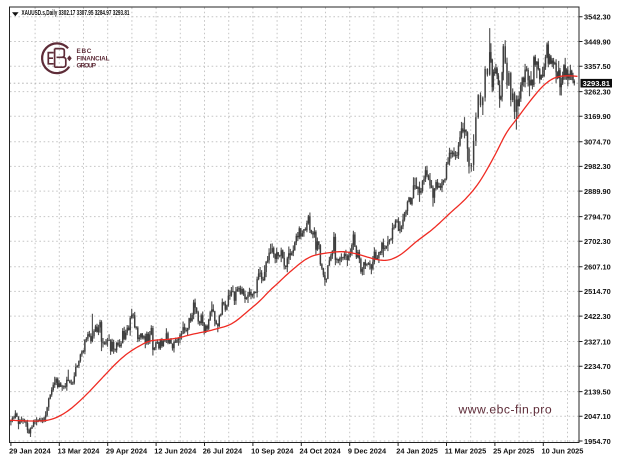 This screenshot has height=465, width=625. Describe the element at coordinates (466, 451) in the screenshot. I see `svg-text: 11 Mar 2025` at that location.